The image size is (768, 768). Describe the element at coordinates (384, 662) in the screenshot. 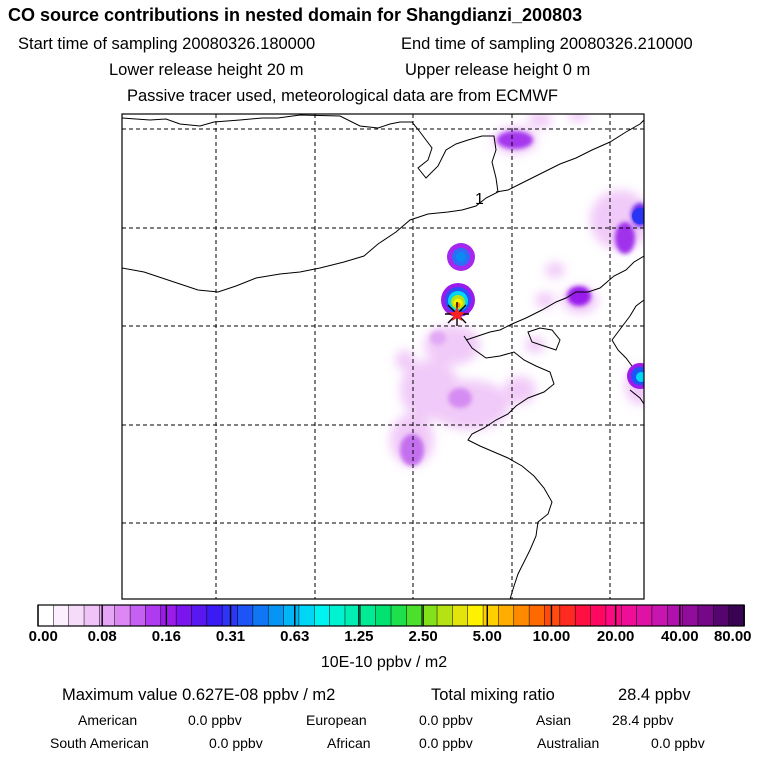

I see `colorbar-unit: 10E-10 ppbv / m2` at that location.